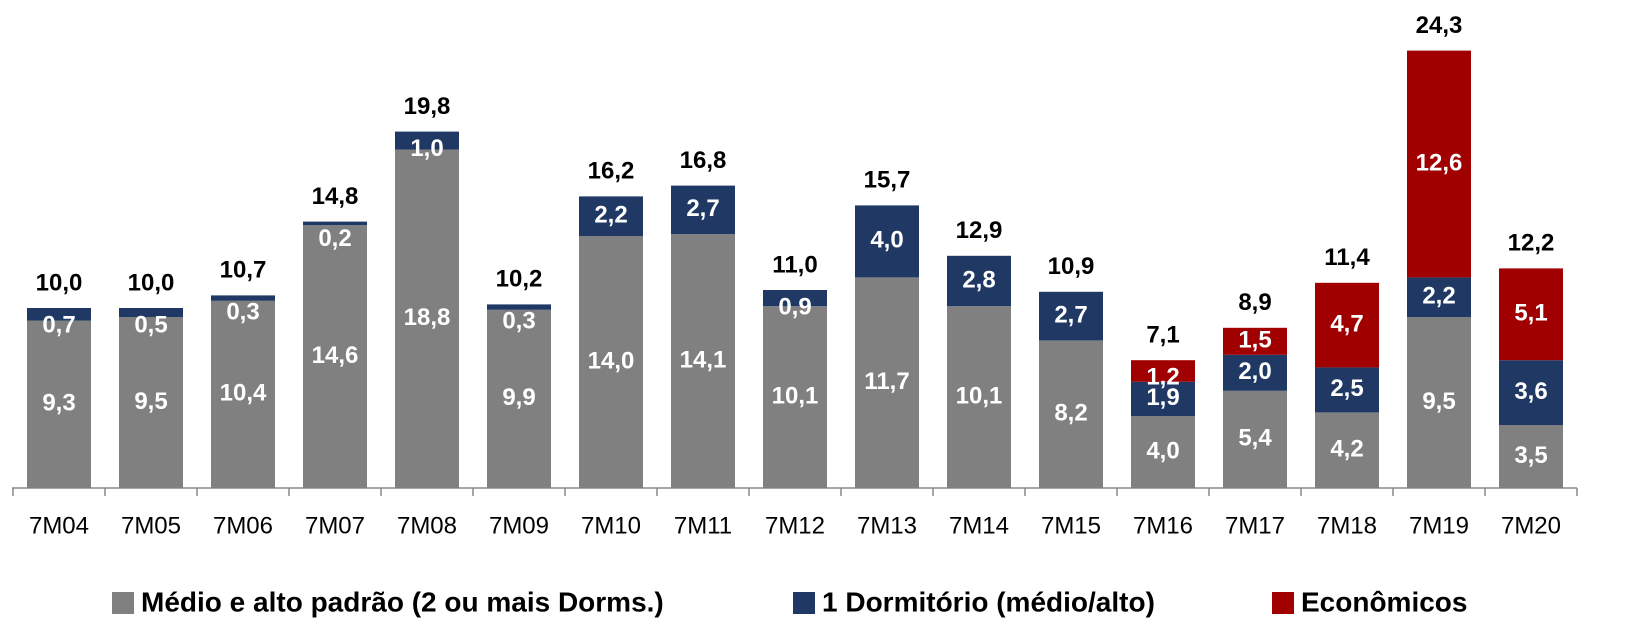 The image size is (1635, 644). I want to click on total-label: 19,8, so click(427, 106).